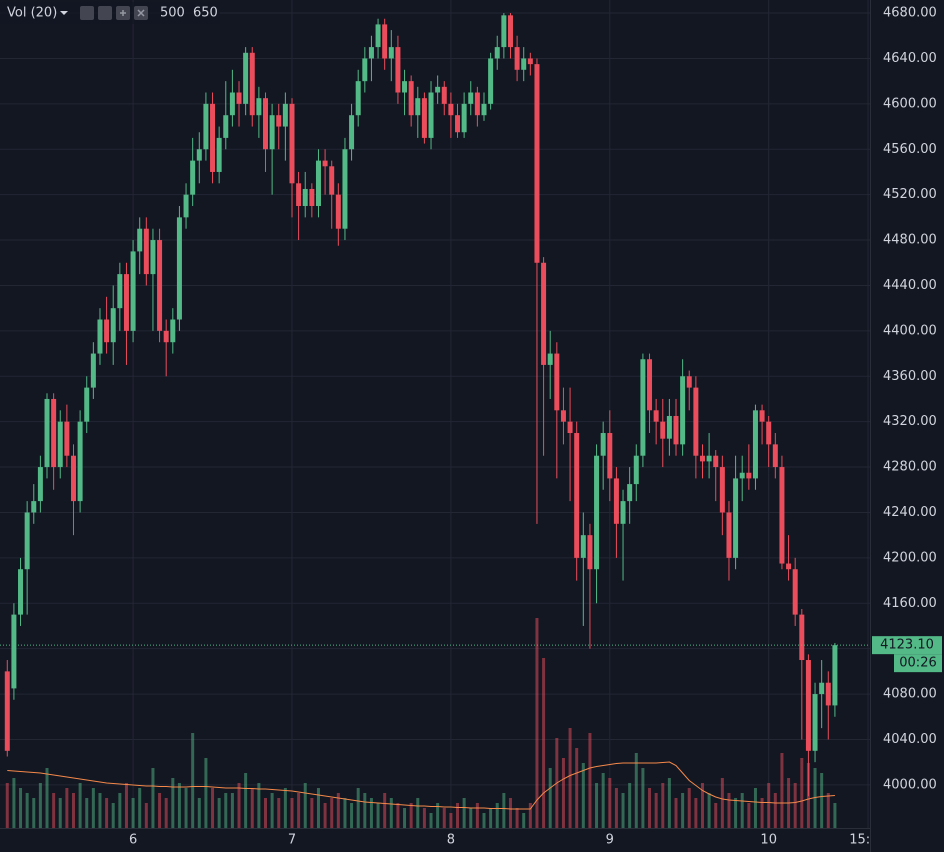 This screenshot has height=852, width=944. I want to click on indicator-label: Vol (20), so click(32, 13).